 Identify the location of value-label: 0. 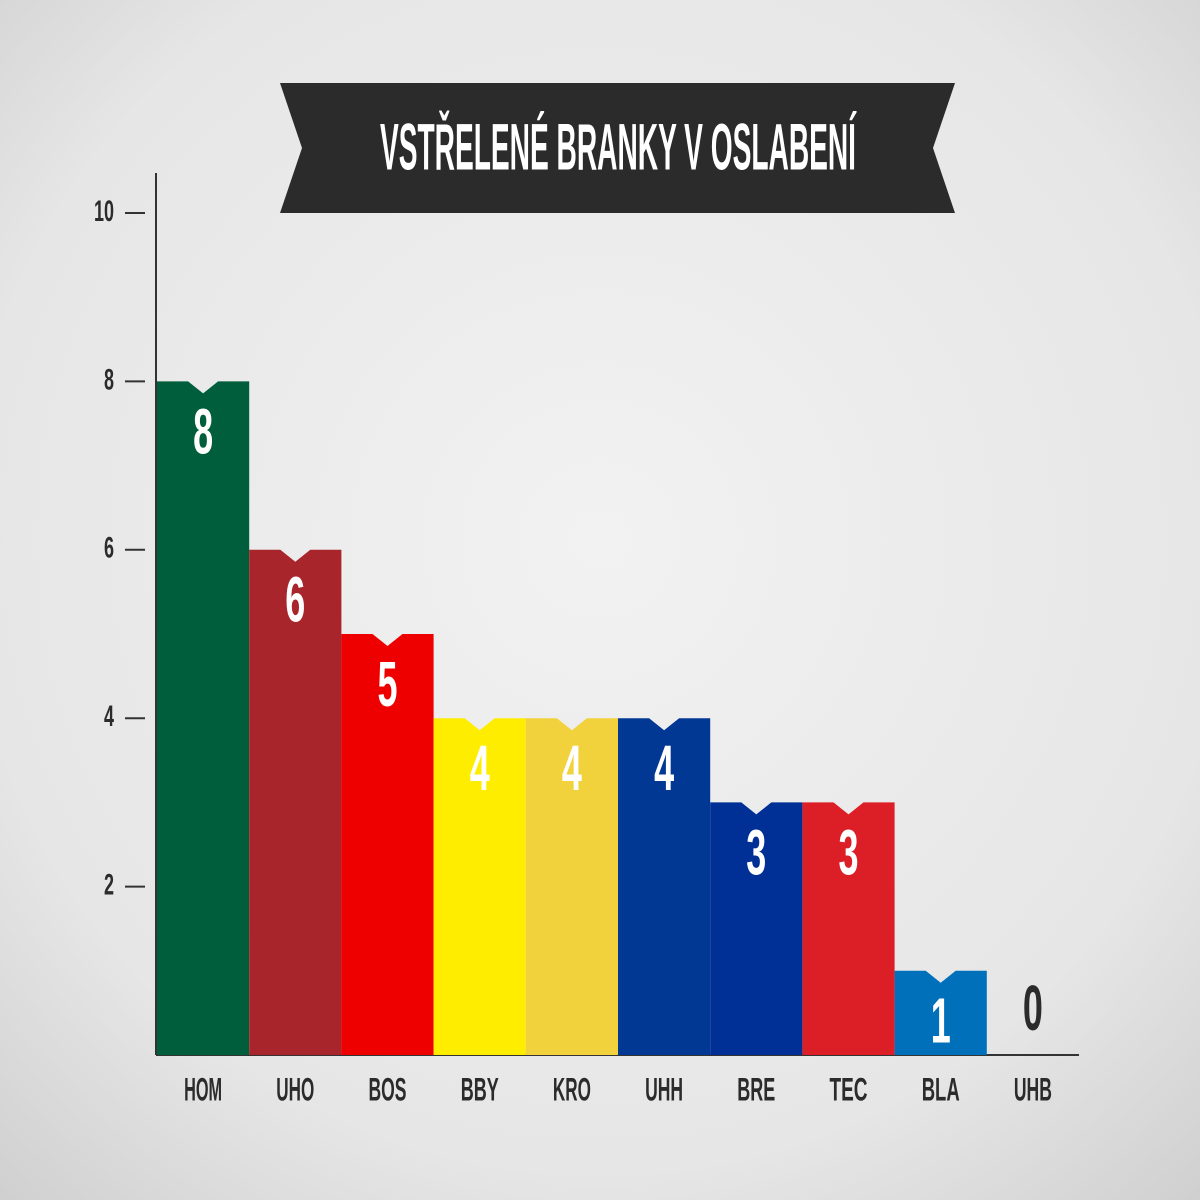
(1033, 1008).